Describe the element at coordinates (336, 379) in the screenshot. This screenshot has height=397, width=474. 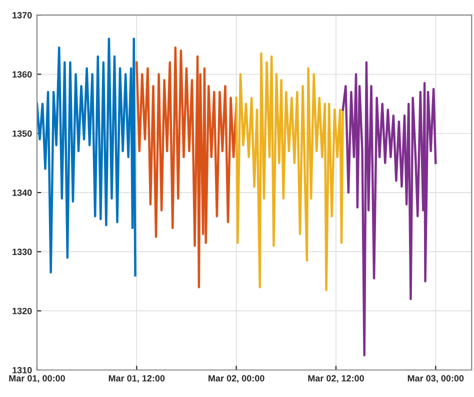
I see `x-tick-label: Mar 02, 12:00` at that location.